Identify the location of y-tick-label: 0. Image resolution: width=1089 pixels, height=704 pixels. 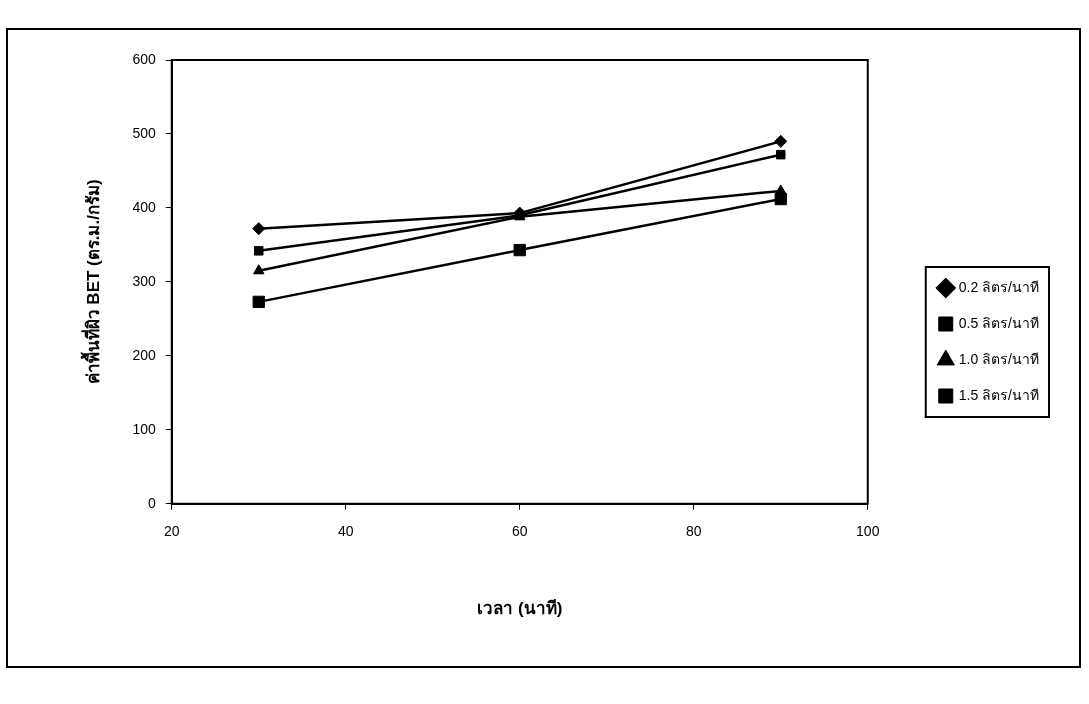
(151, 502).